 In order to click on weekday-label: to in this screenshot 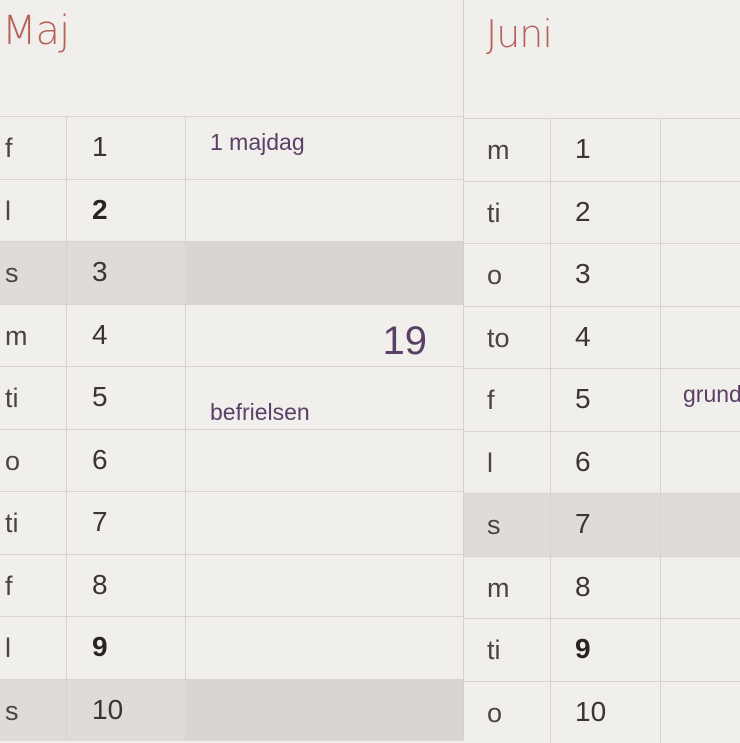, I will do `click(498, 338)`.